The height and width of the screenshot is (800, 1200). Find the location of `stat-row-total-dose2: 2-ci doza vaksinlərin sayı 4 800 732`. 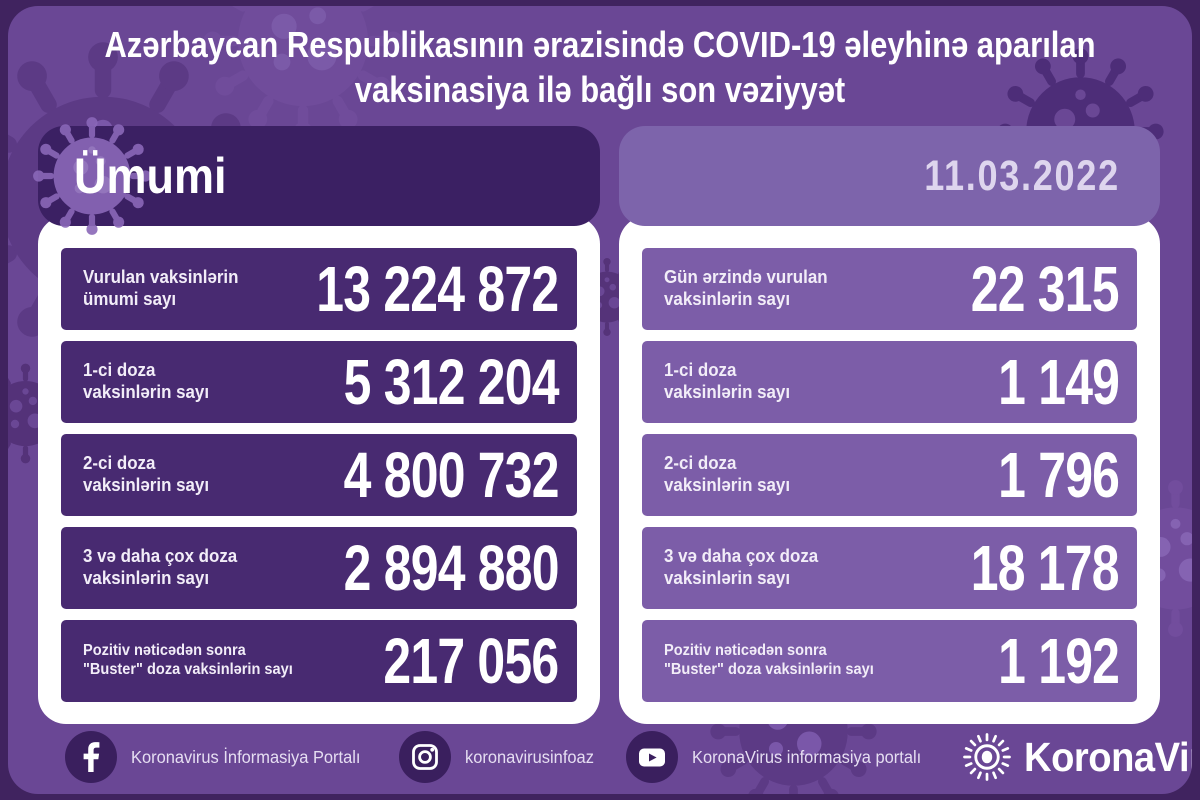

stat-row-total-dose2: 2-ci doza vaksinlərin sayı 4 800 732 is located at coordinates (319, 475).